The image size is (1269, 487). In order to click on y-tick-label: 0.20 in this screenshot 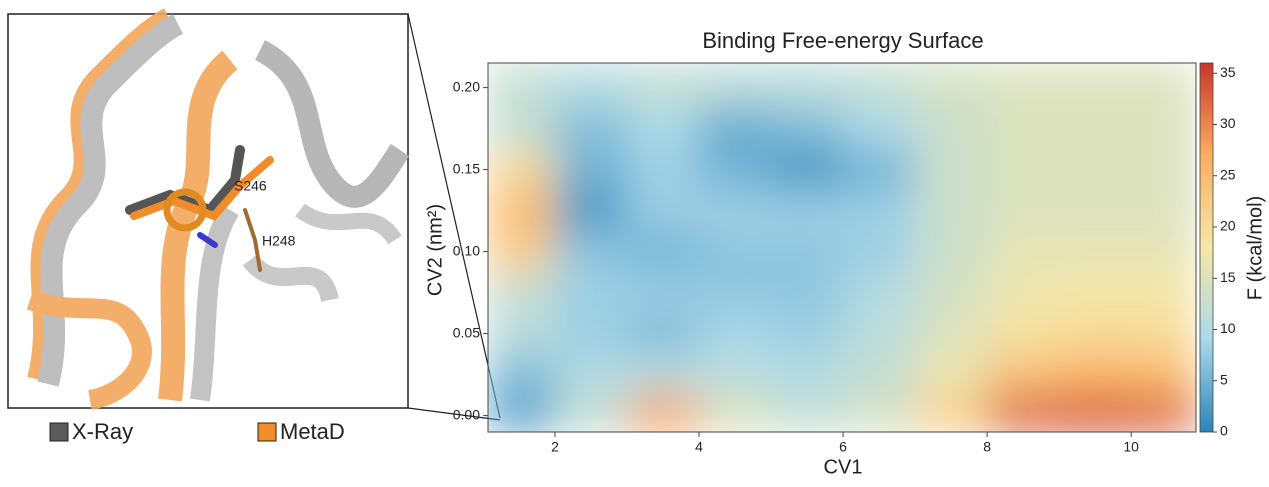, I will do `click(466, 86)`.